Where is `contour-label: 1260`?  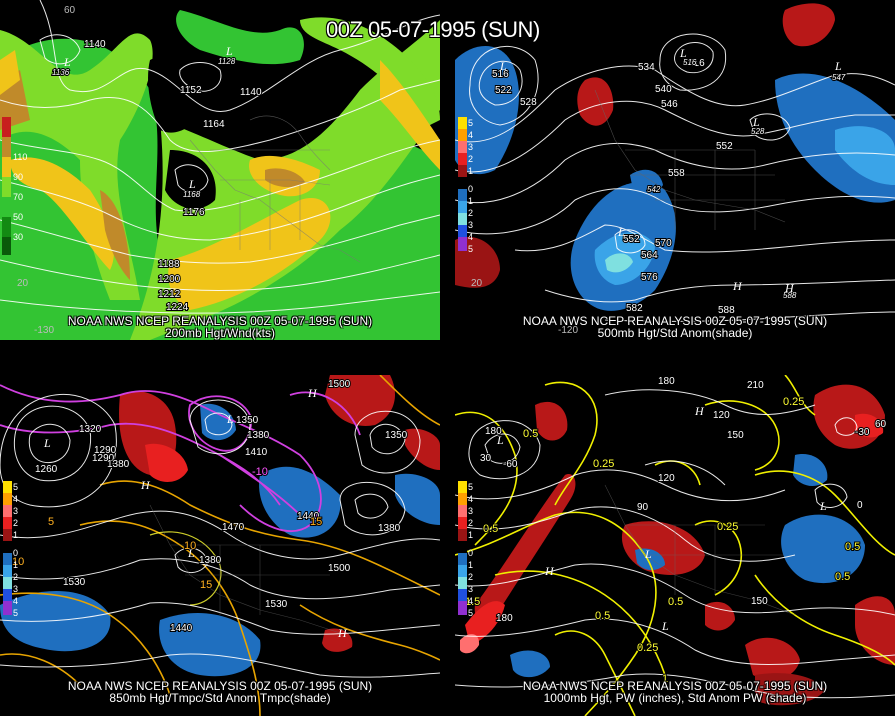
contour-label: 1260 is located at coordinates (46, 469).